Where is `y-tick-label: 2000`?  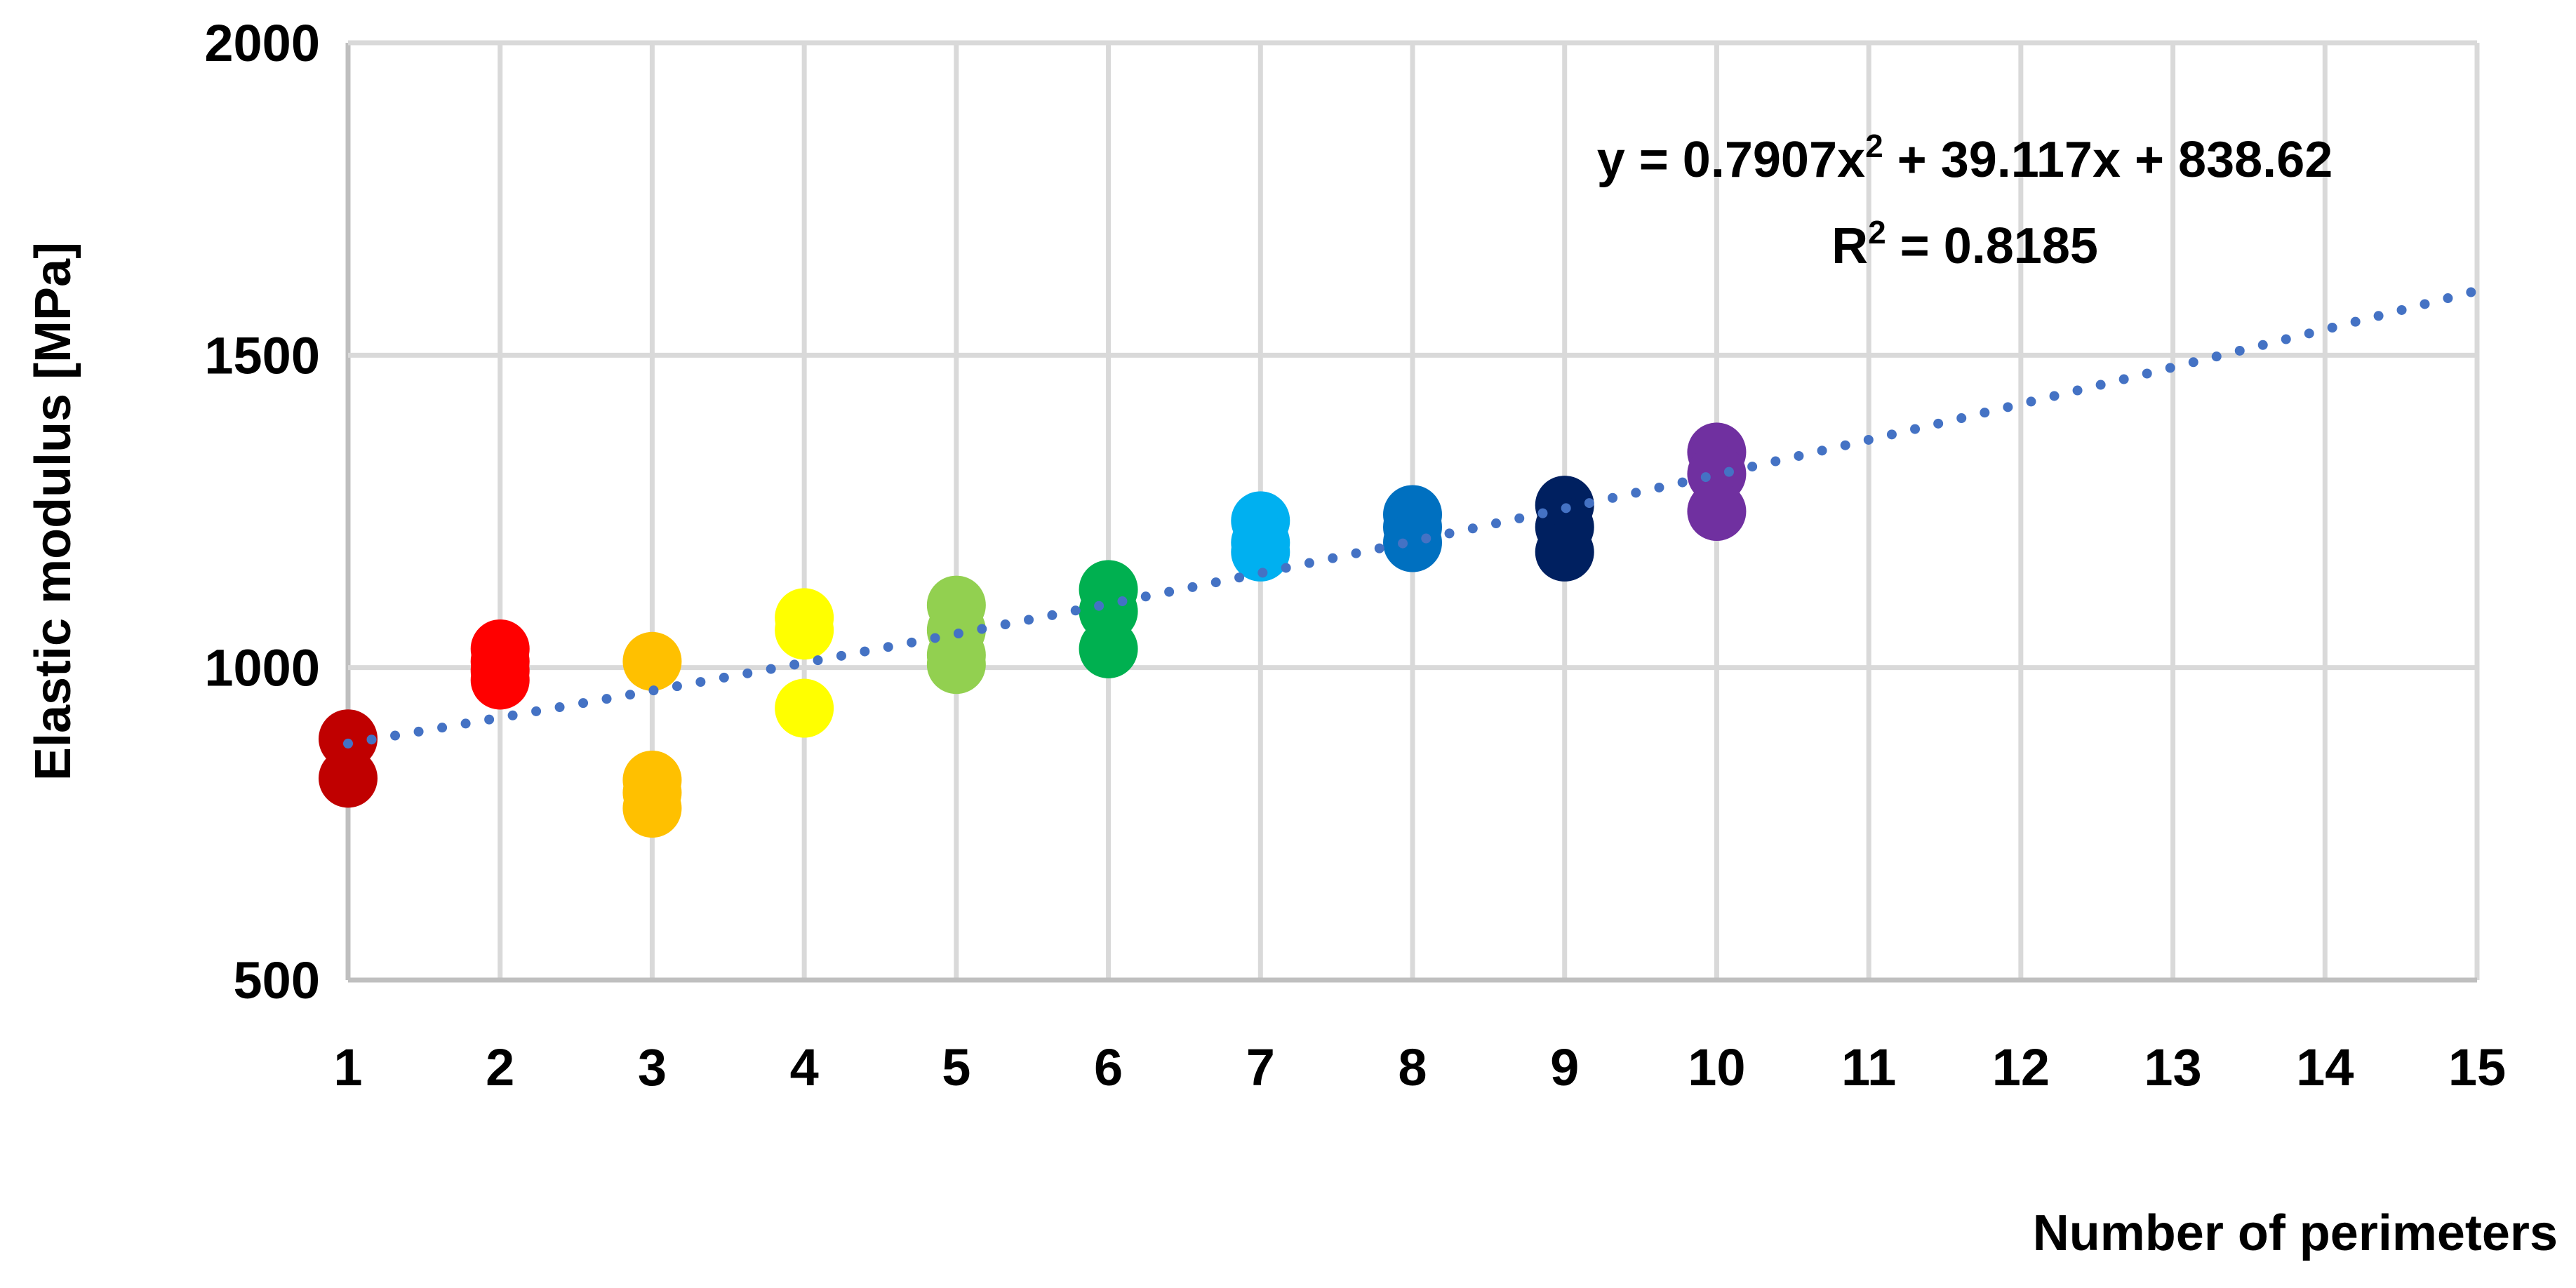
y-tick-label: 2000 is located at coordinates (262, 43).